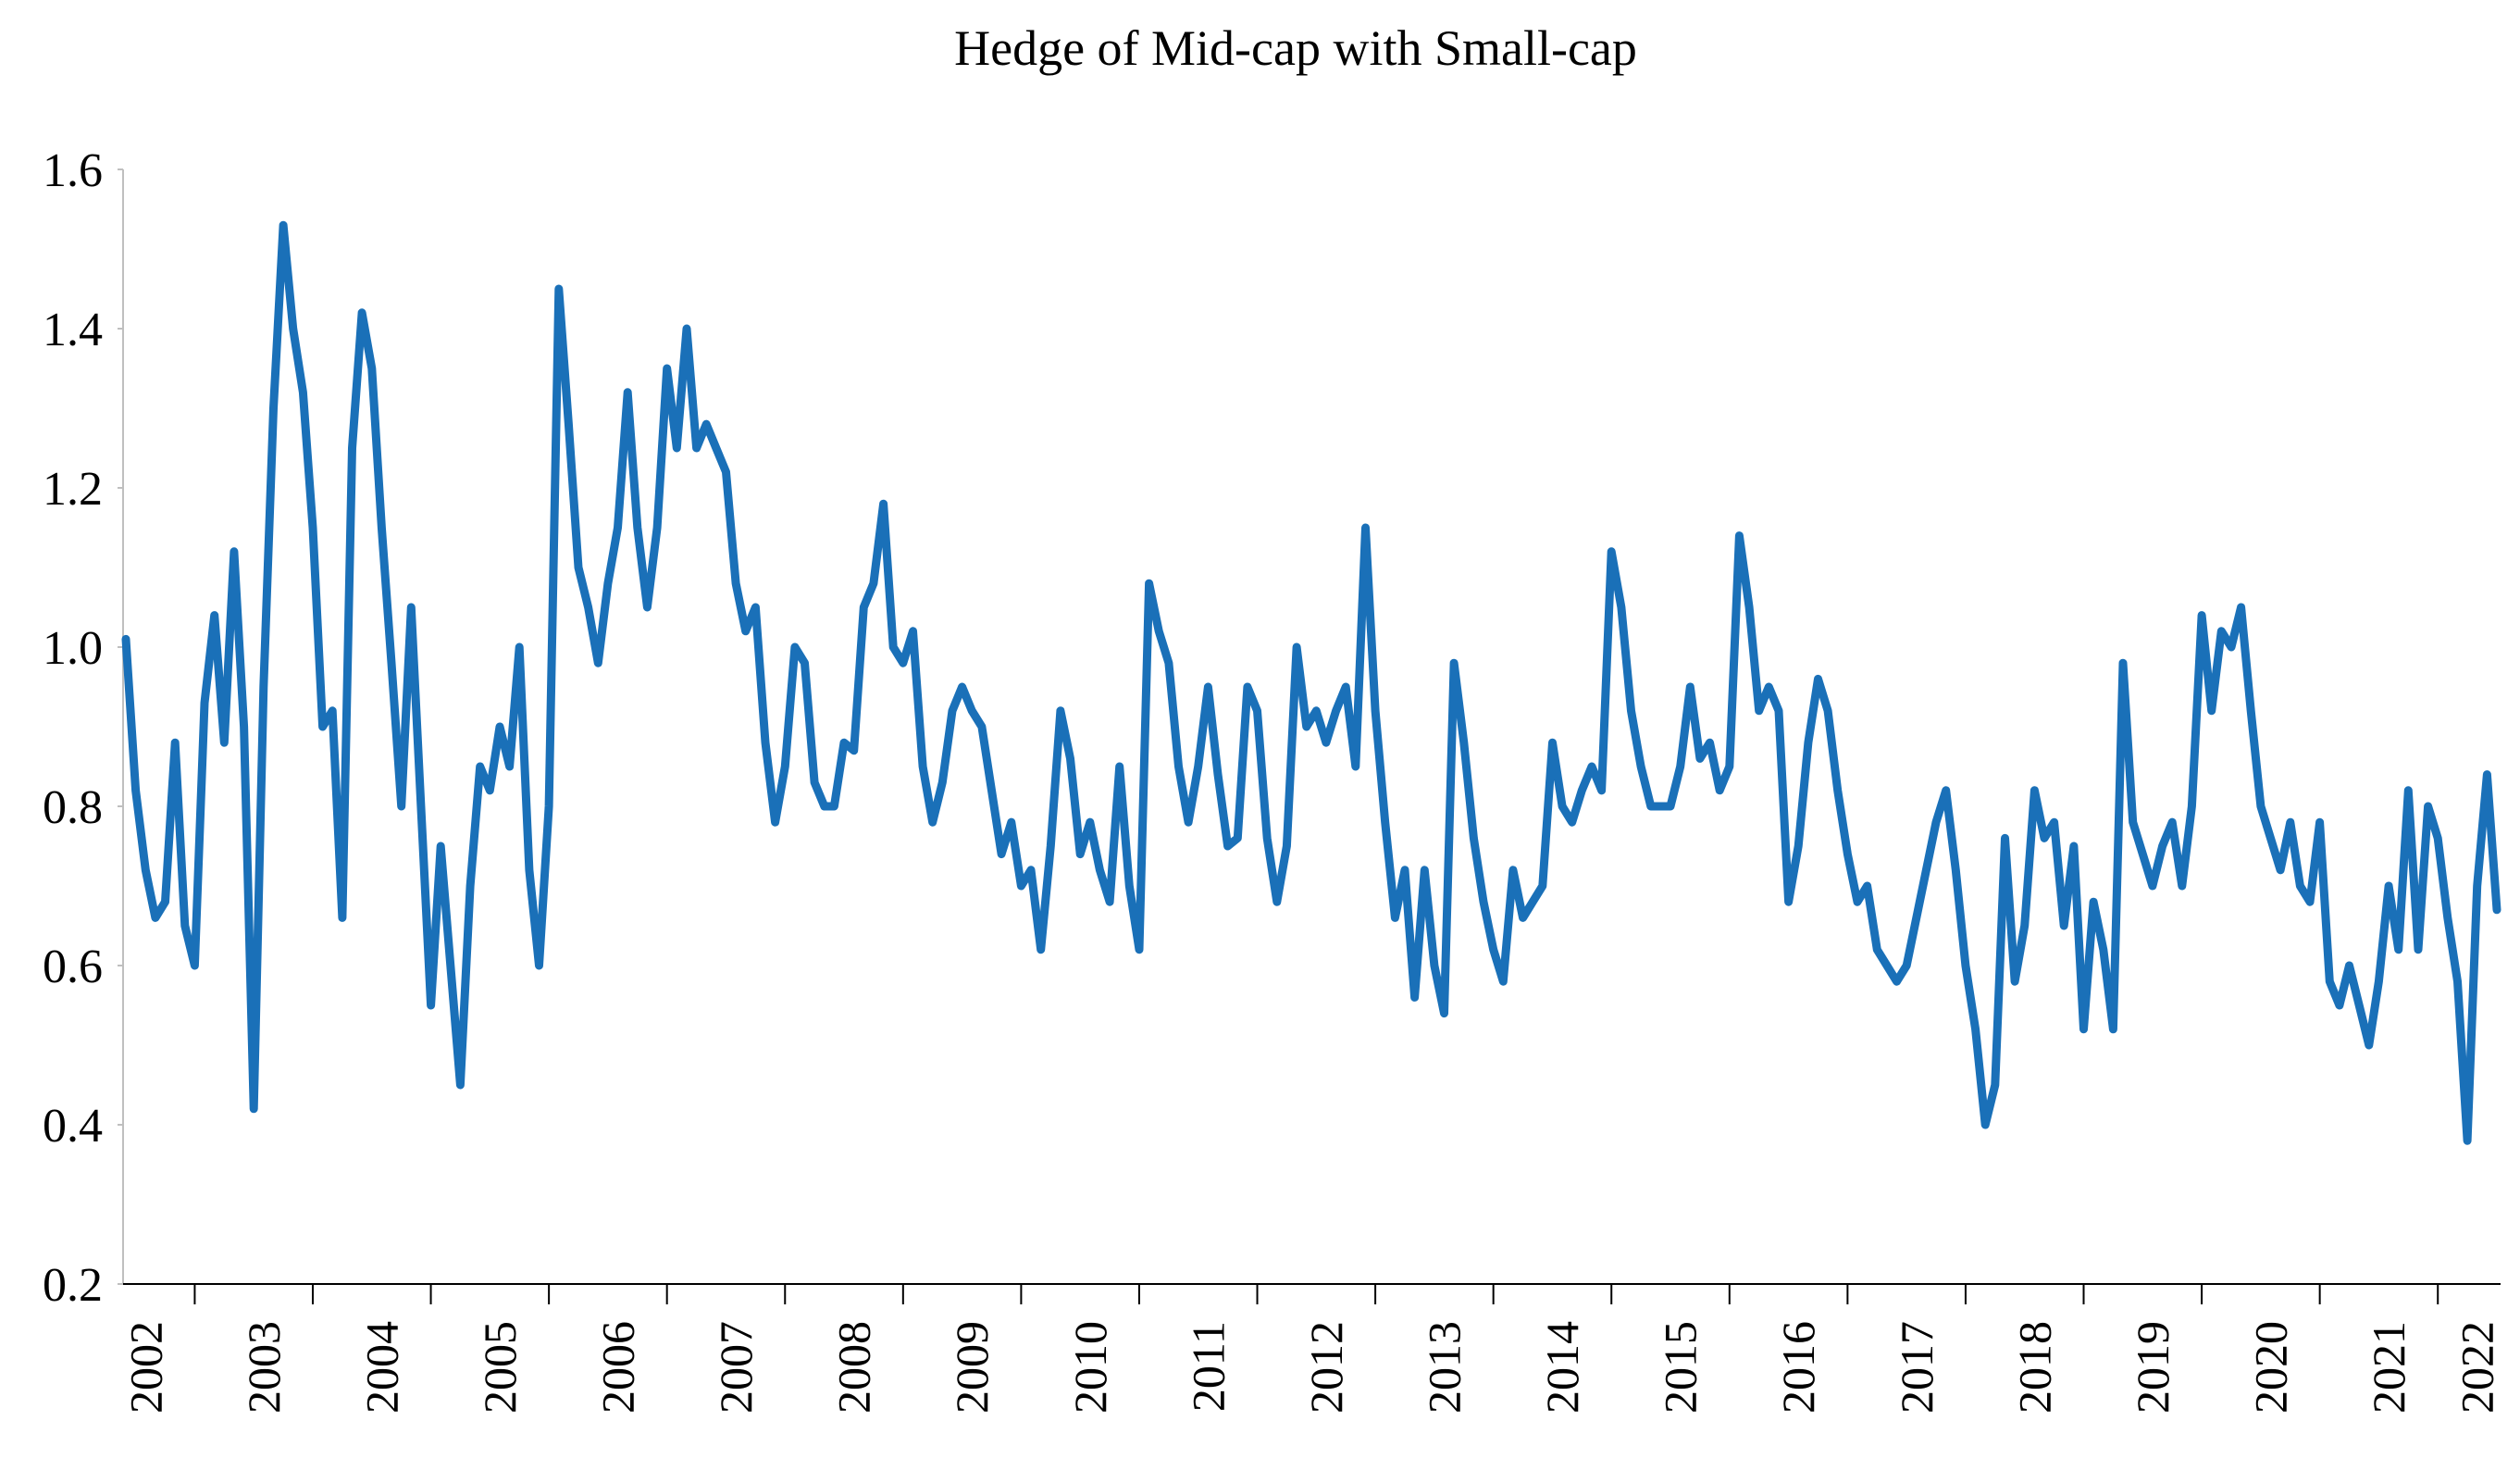  What do you see at coordinates (2388, 1368) in the screenshot?
I see `x-tick-label: 2021` at bounding box center [2388, 1368].